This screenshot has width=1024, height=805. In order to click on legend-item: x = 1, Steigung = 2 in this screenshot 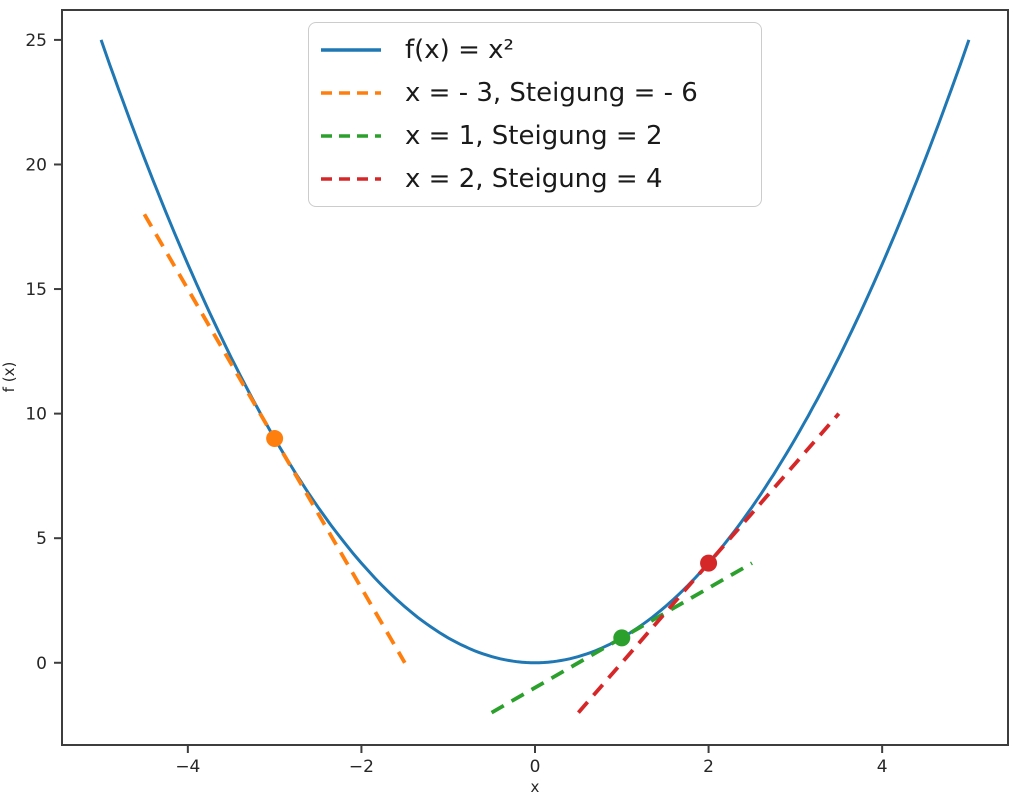, I will do `click(536, 136)`.